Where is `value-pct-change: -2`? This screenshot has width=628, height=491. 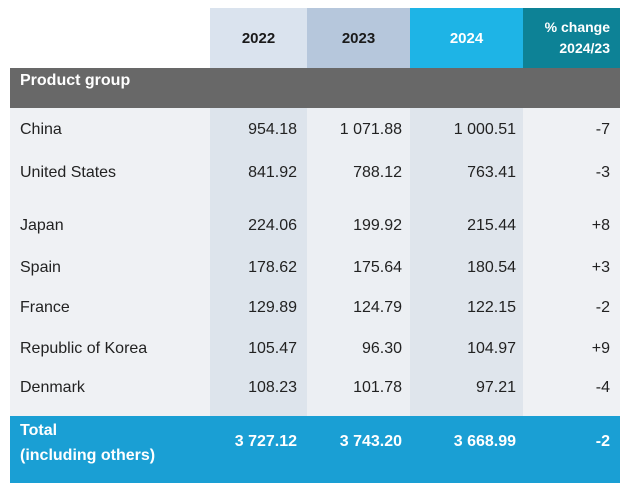
value-pct-change: -2 is located at coordinates (602, 307).